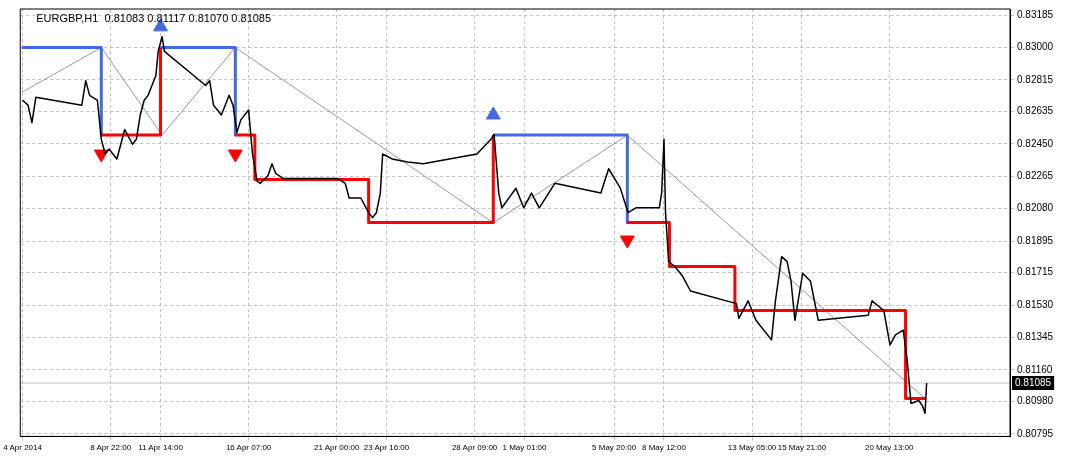  I want to click on x-tick-label: 23 Apr 16:00, so click(386, 448).